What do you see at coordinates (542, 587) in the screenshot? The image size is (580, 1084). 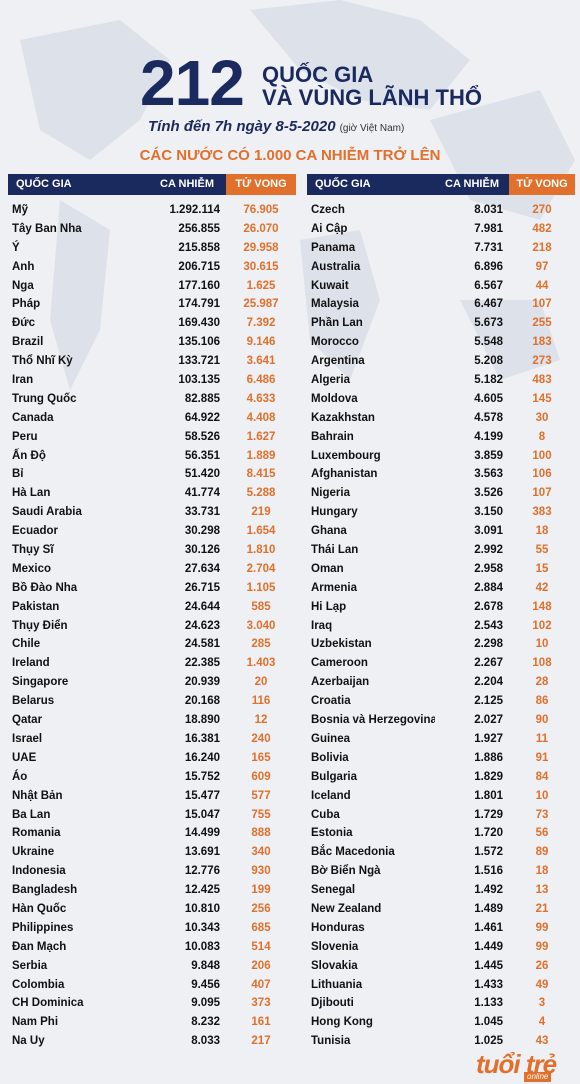 I see `deaths-cell: 42` at bounding box center [542, 587].